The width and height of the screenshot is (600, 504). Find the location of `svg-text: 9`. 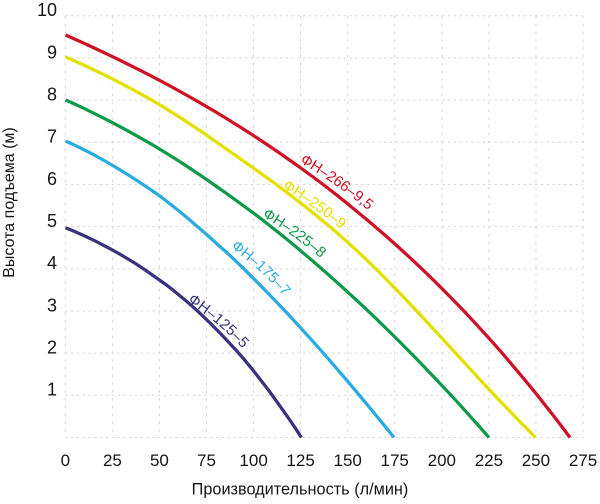

svg-text: 9 is located at coordinates (52, 52).